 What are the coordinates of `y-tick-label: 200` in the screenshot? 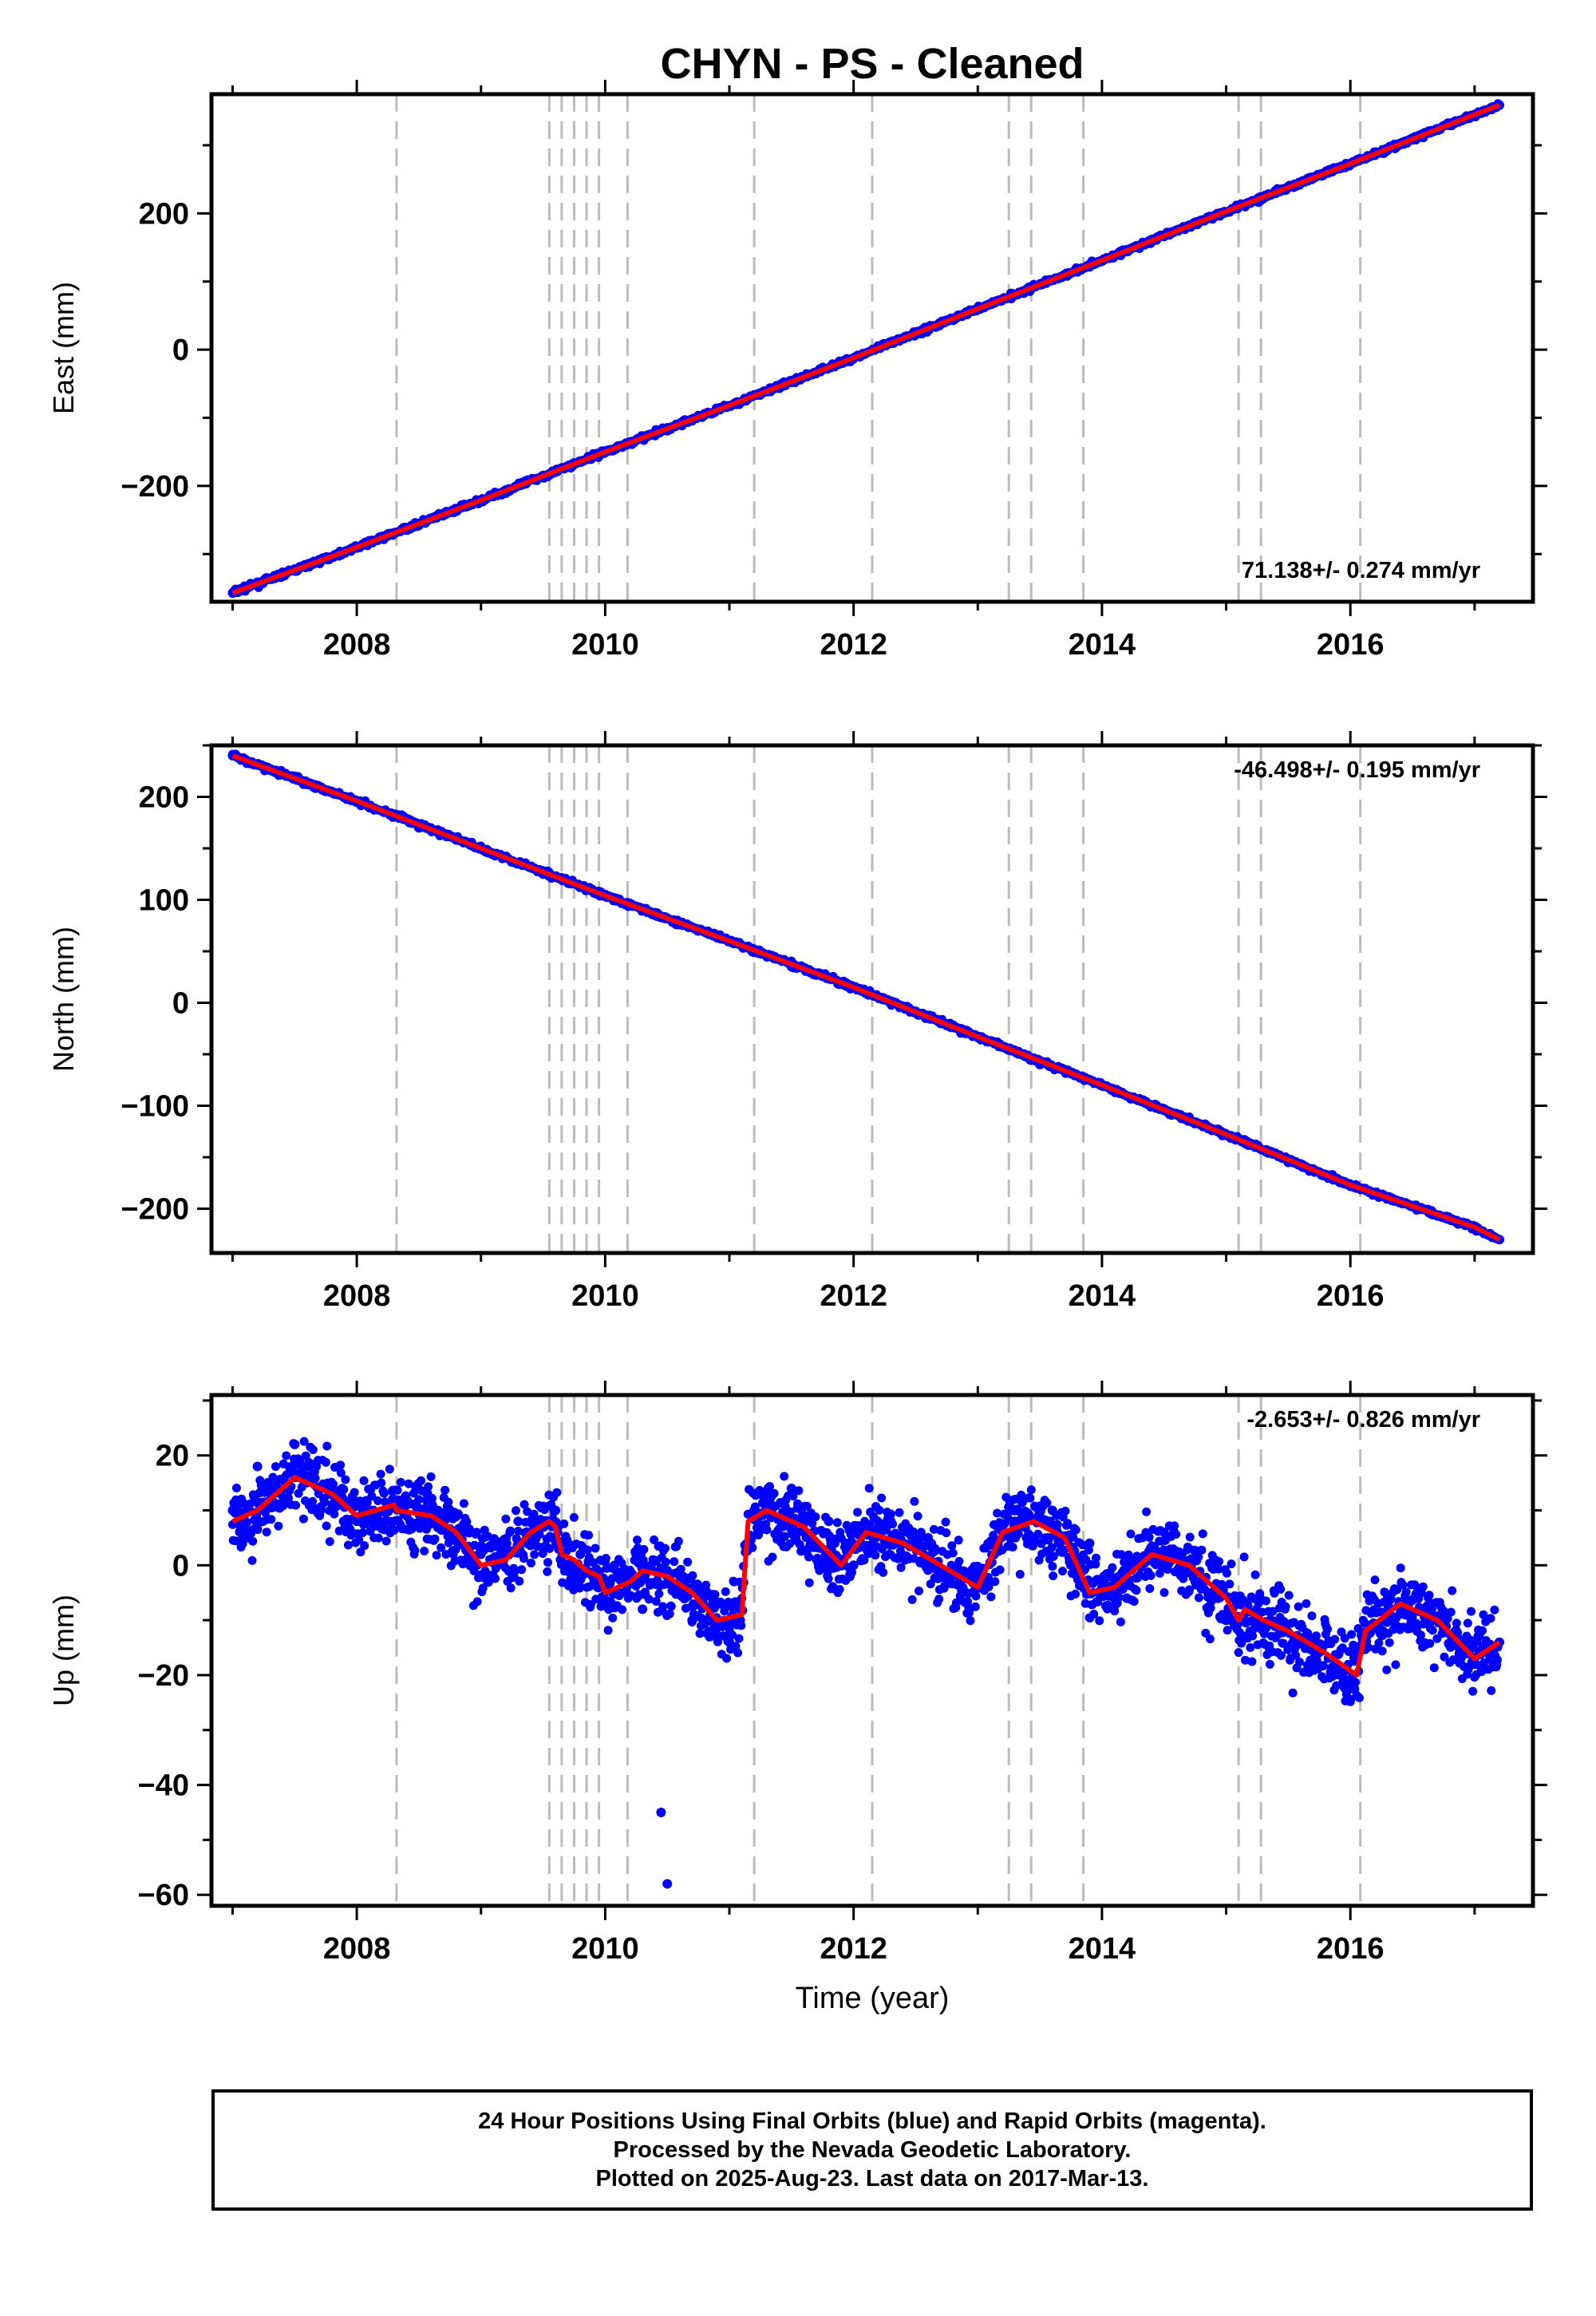 It's located at (164, 214).